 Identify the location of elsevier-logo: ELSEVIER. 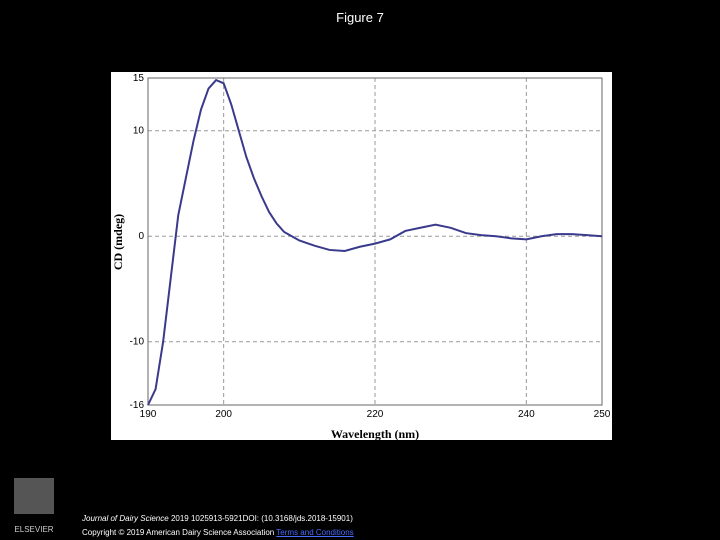
(34, 506).